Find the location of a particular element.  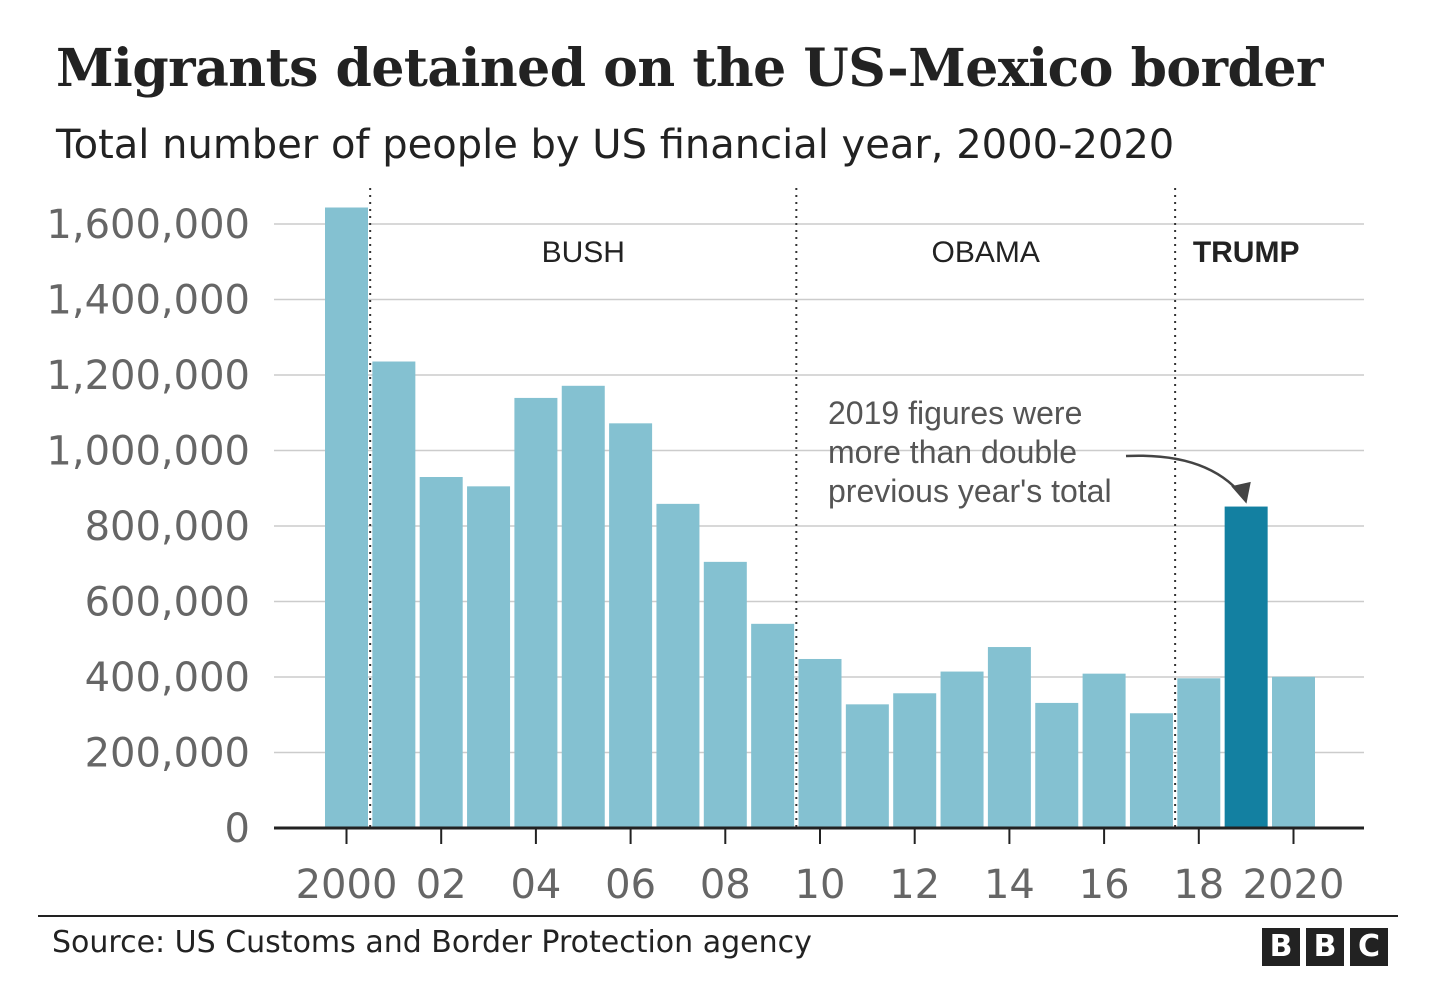

annotation-line: 2019 figures were is located at coordinates (955, 413).